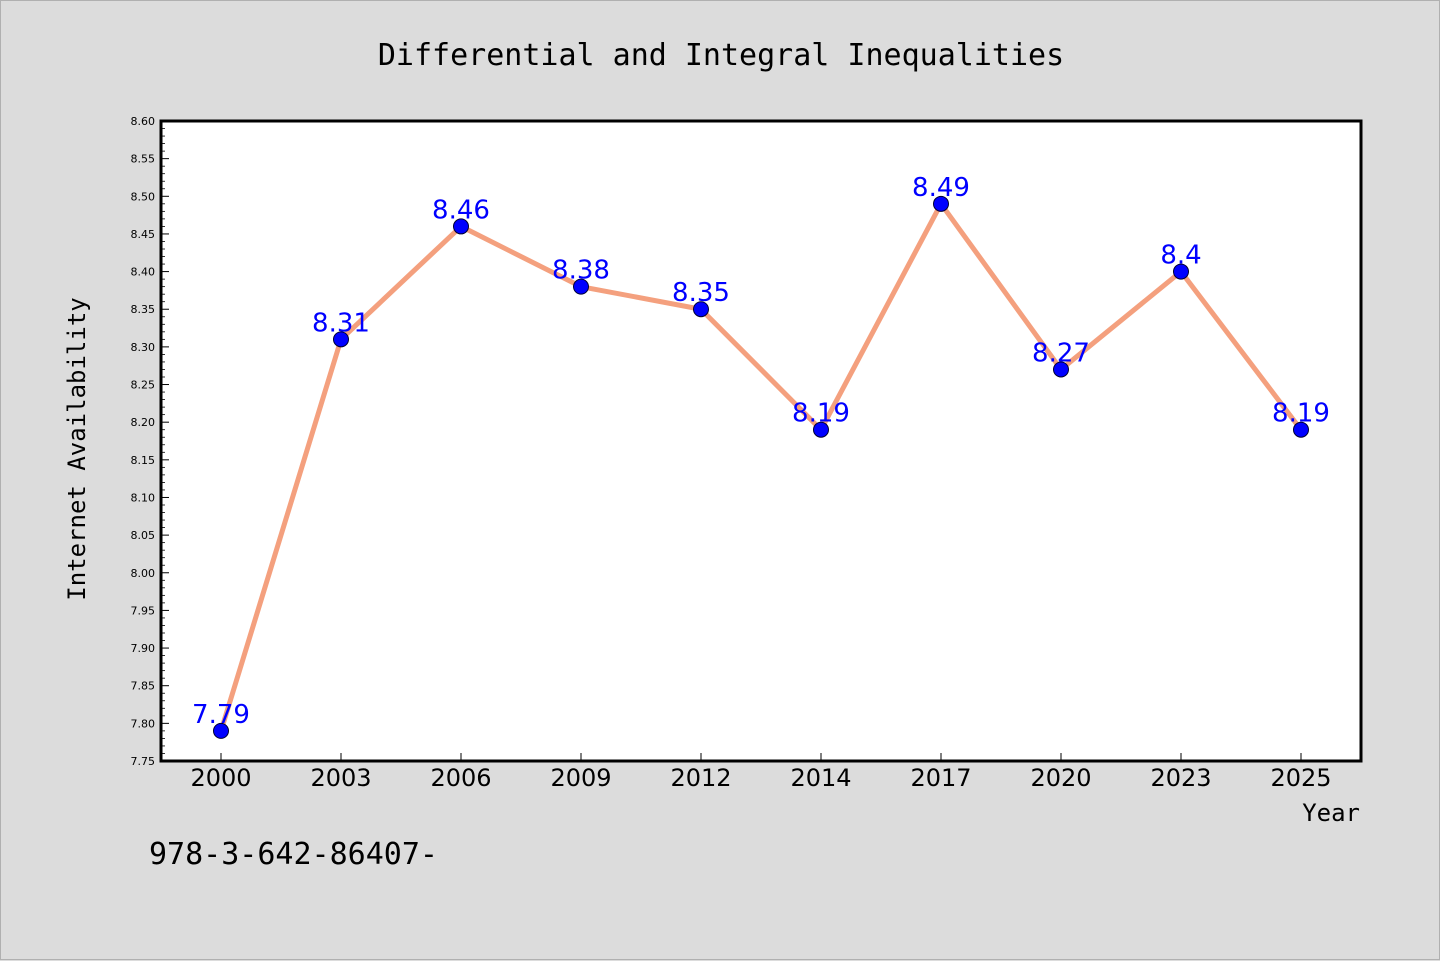 The height and width of the screenshot is (961, 1440). What do you see at coordinates (721, 55) in the screenshot?
I see `chart-title: Differential and Integral Inequalities` at bounding box center [721, 55].